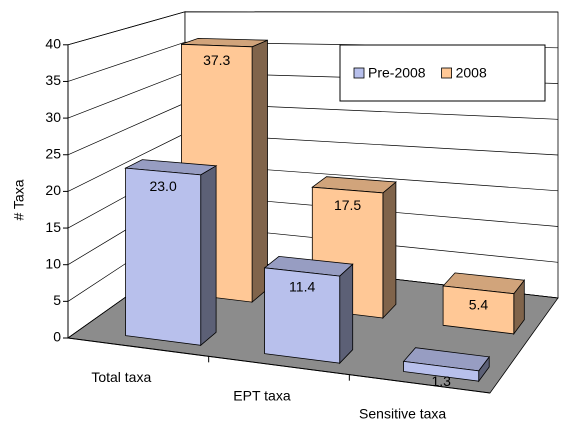 The width and height of the screenshot is (565, 422). What do you see at coordinates (19, 199) in the screenshot?
I see `y-axis-label: # Taxa` at bounding box center [19, 199].